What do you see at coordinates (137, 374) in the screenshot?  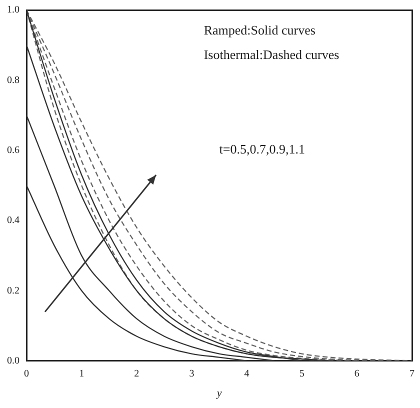 I see `x-tick-label: 2` at bounding box center [137, 374].